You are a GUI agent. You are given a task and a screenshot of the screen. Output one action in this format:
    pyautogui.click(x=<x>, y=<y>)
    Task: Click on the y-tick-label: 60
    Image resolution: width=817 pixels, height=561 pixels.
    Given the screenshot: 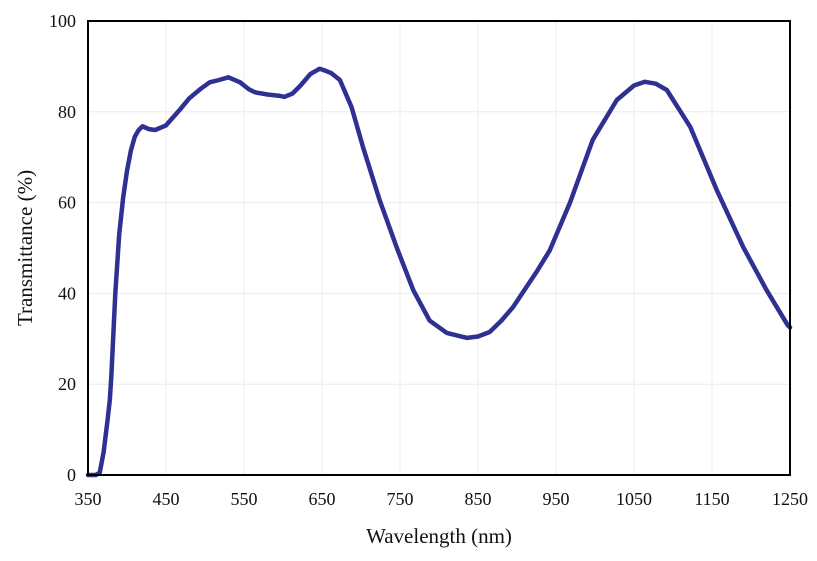 What is the action you would take?
    pyautogui.click(x=67, y=203)
    